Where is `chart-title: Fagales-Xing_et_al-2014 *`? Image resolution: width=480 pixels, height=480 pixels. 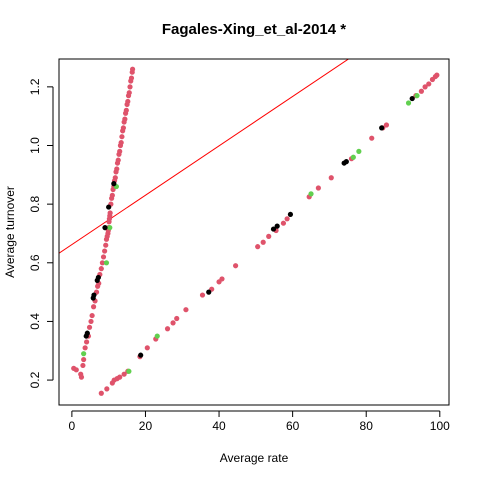 chart-title: Fagales-Xing_et_al-2014 * is located at coordinates (254, 29).